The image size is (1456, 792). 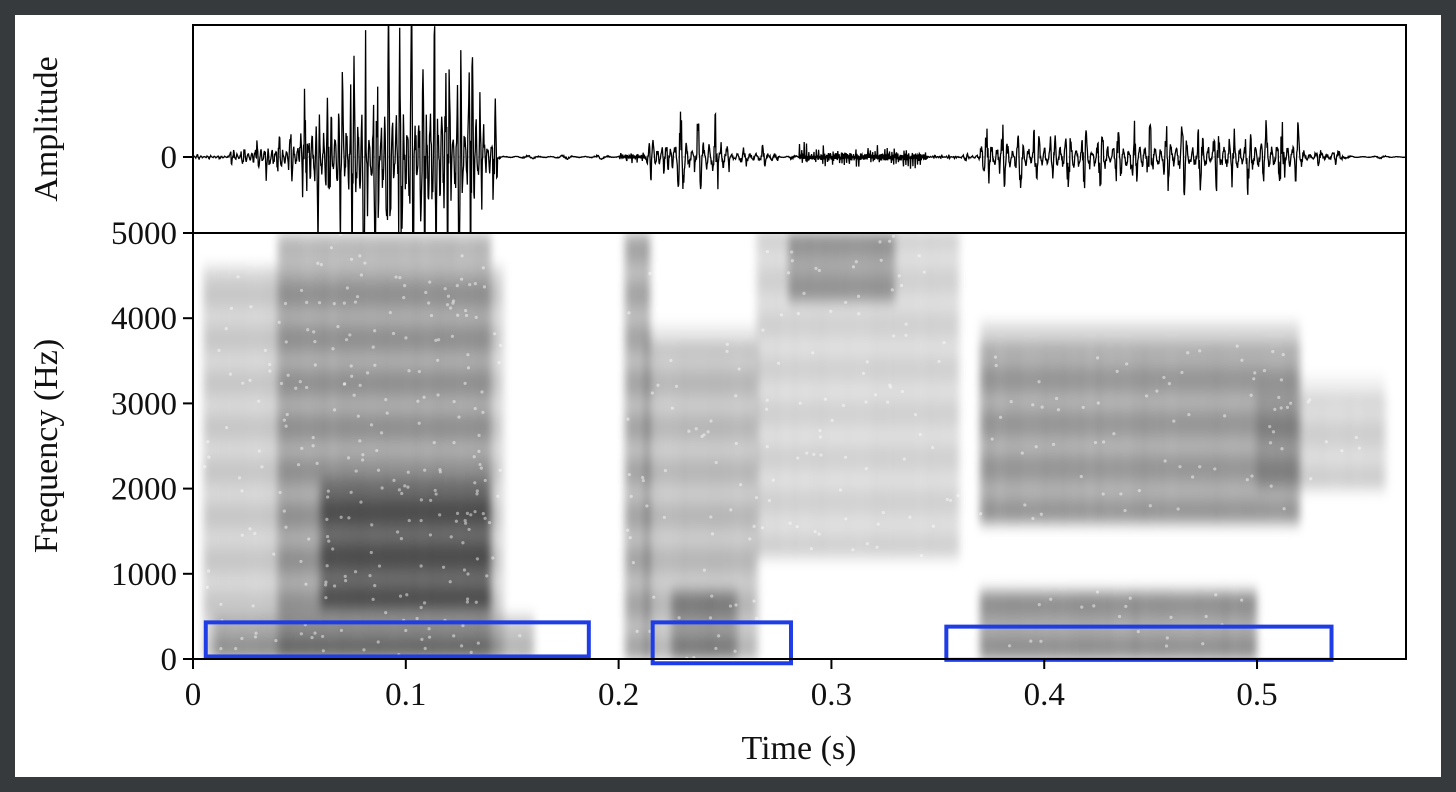 What do you see at coordinates (169, 158) in the screenshot?
I see `waveform-y-tick-label: 0` at bounding box center [169, 158].